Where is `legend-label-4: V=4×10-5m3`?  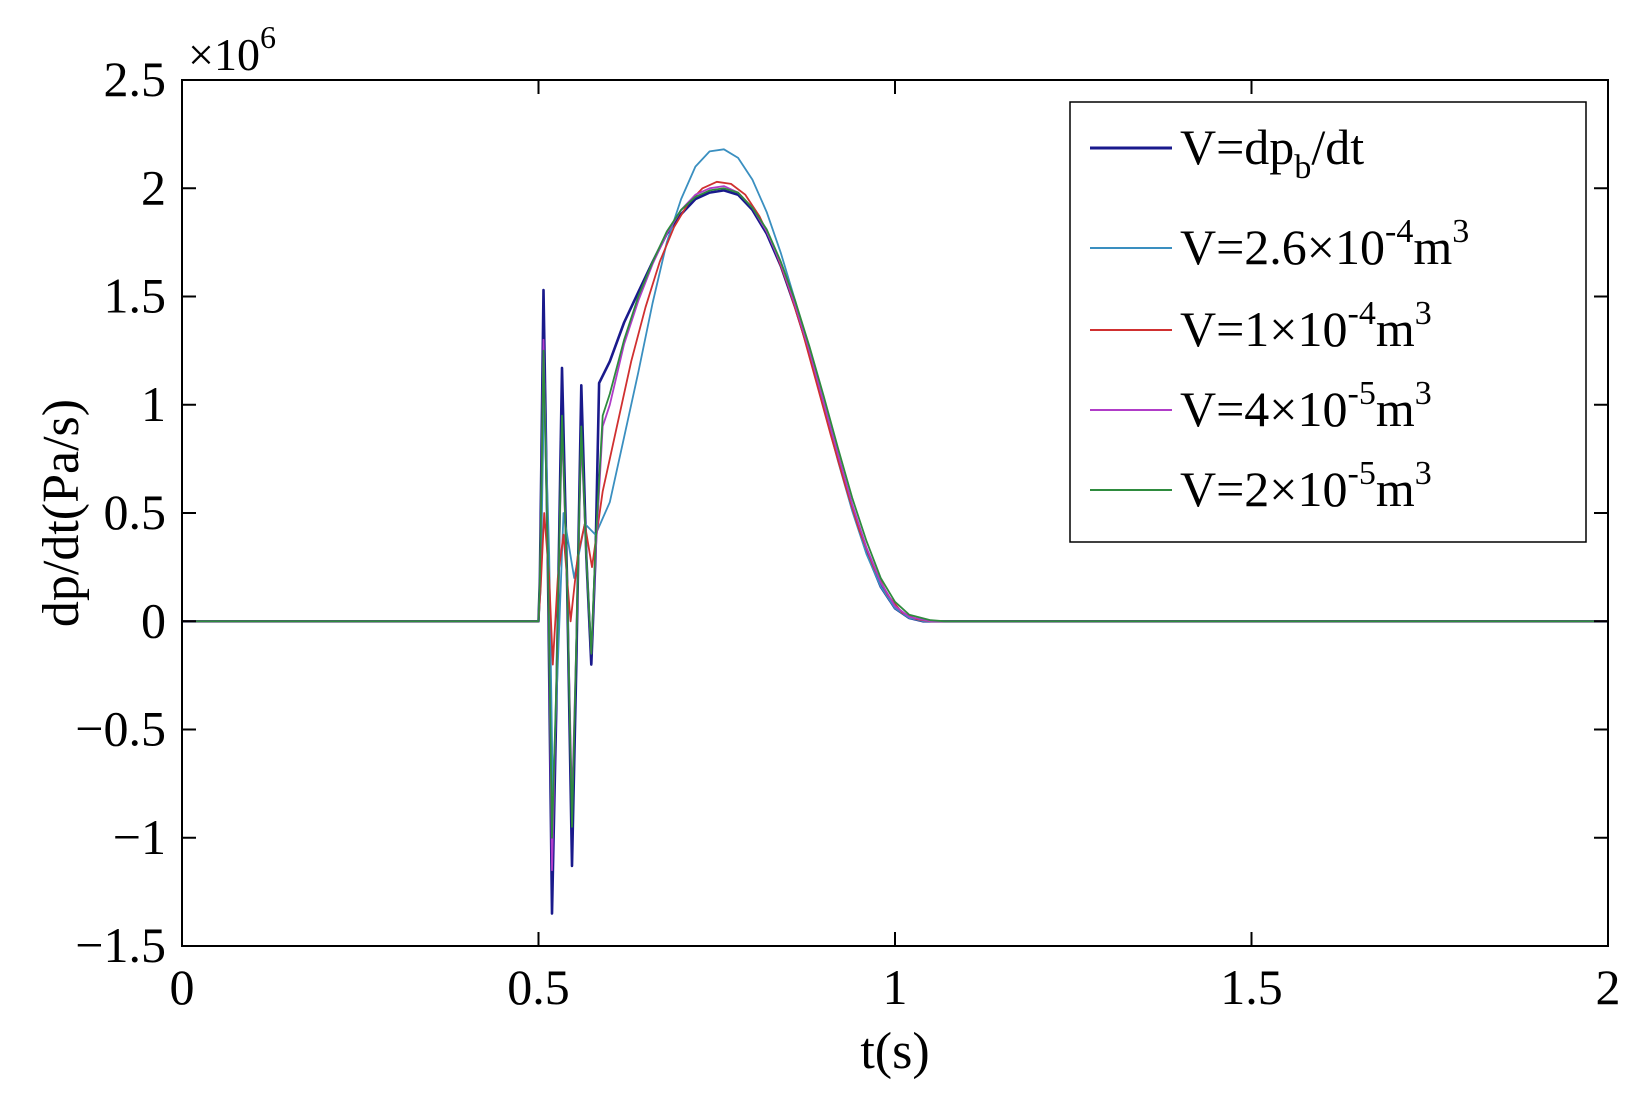 legend-label-4: V=4×10-5m3 is located at coordinates (1306, 406).